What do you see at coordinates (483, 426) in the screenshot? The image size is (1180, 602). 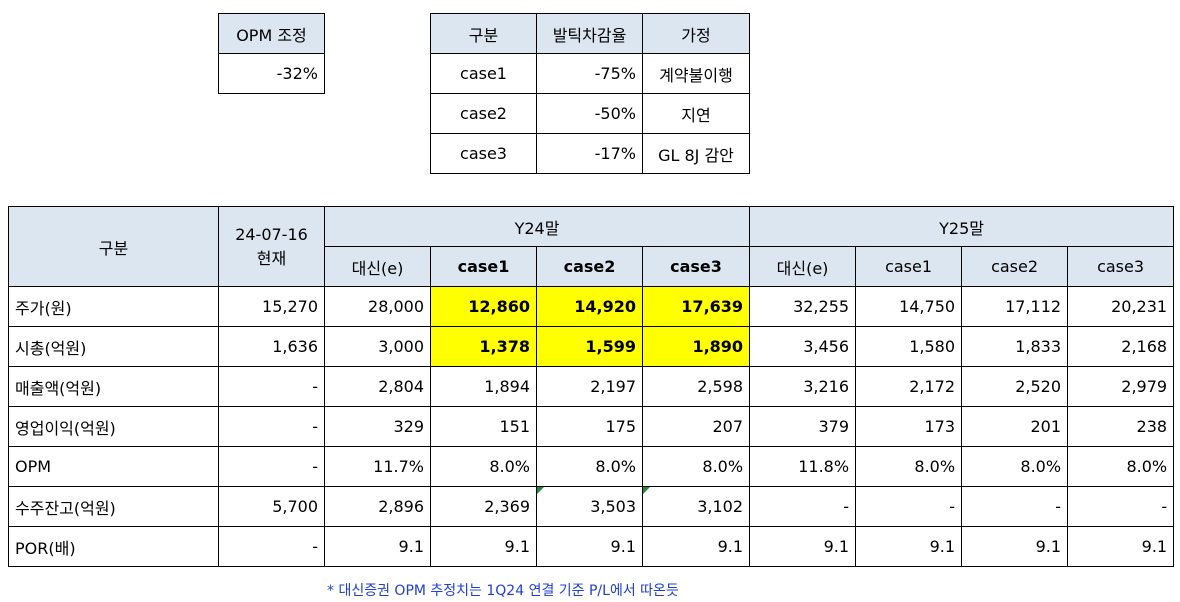 I see `cell-y24-case1: 151` at bounding box center [483, 426].